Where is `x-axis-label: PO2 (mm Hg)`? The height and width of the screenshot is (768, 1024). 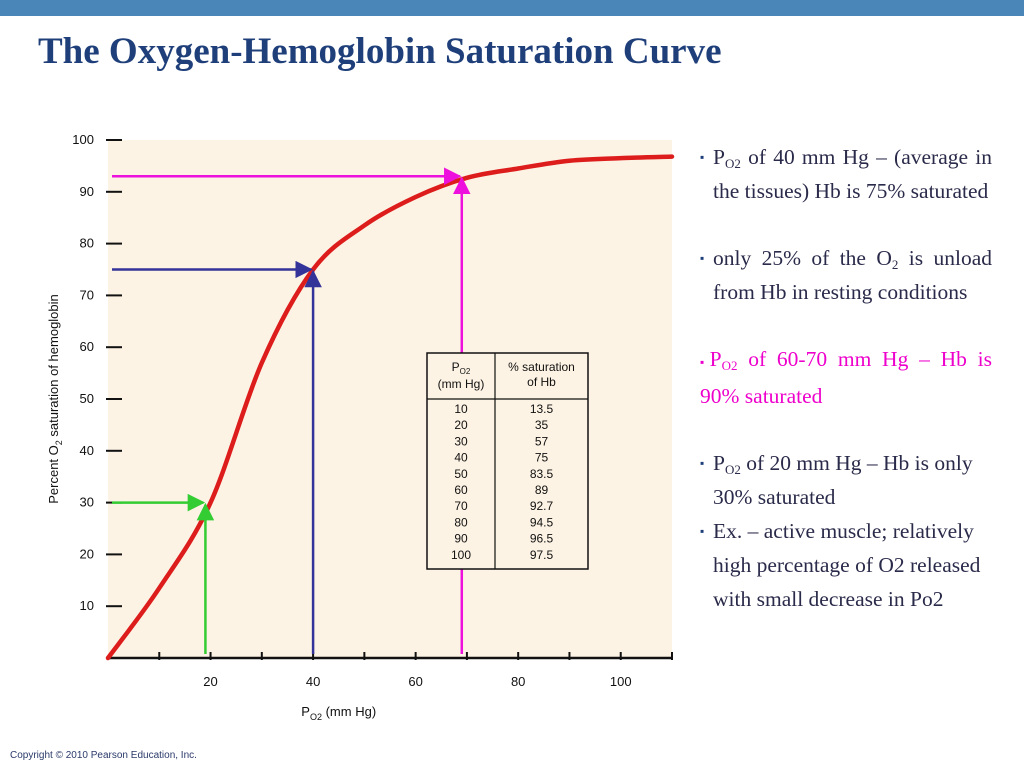 x-axis-label: PO2 (mm Hg) is located at coordinates (338, 713).